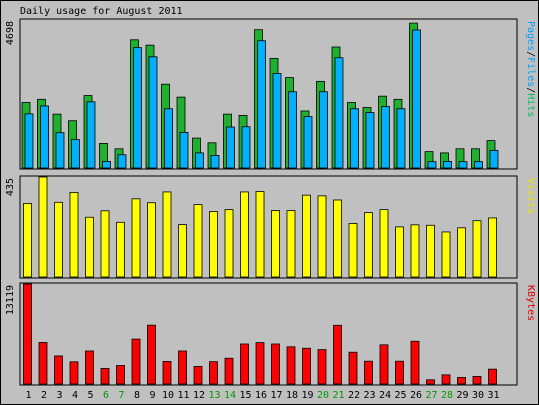 Image resolution: width=539 pixels, height=405 pixels. Describe the element at coordinates (183, 395) in the screenshot. I see `x-tick-label: 11` at that location.